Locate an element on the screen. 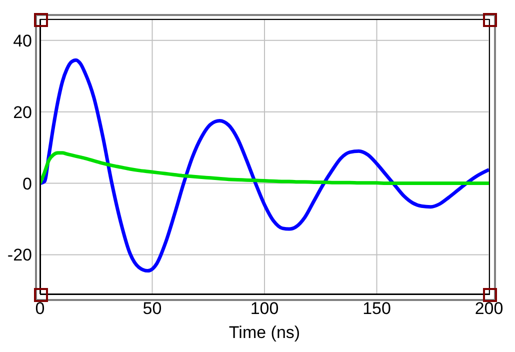  line-series is located at coordinates (264, 168).